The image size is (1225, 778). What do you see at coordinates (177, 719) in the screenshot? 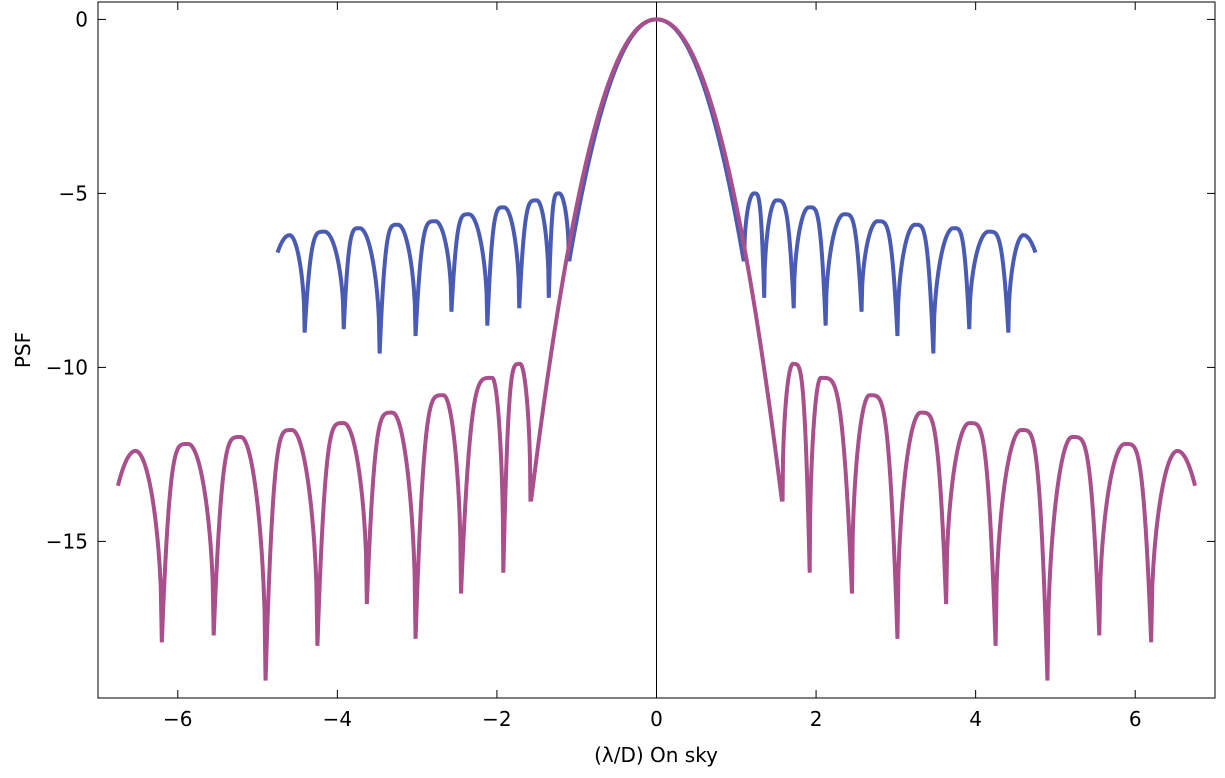
I see `x-tick-label: −6` at bounding box center [177, 719].